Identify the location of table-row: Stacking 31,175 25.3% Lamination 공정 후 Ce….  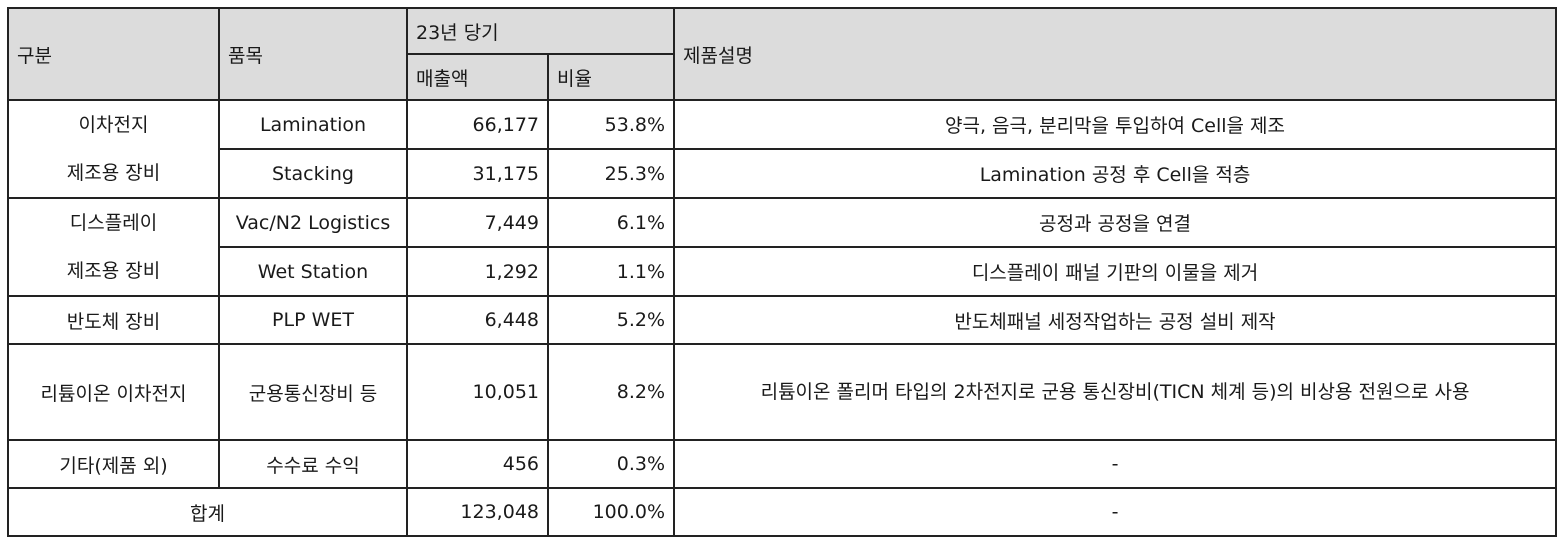
(783, 173).